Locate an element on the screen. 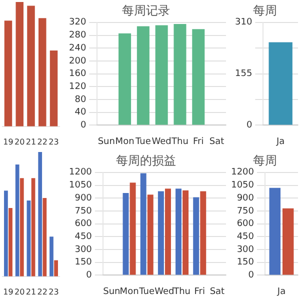  chart-title: 每周记录 is located at coordinates (146, 10).